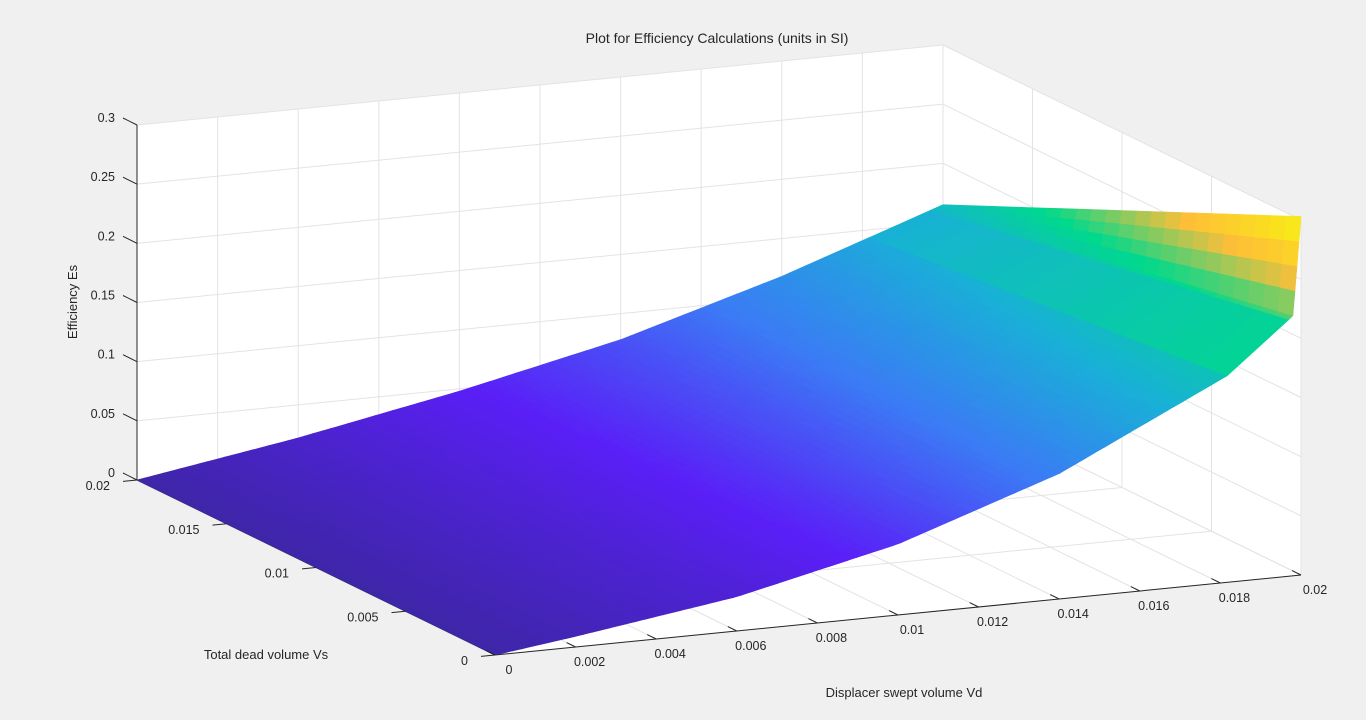  Describe the element at coordinates (992, 622) in the screenshot. I see `x-tick-label: 0.012` at that location.